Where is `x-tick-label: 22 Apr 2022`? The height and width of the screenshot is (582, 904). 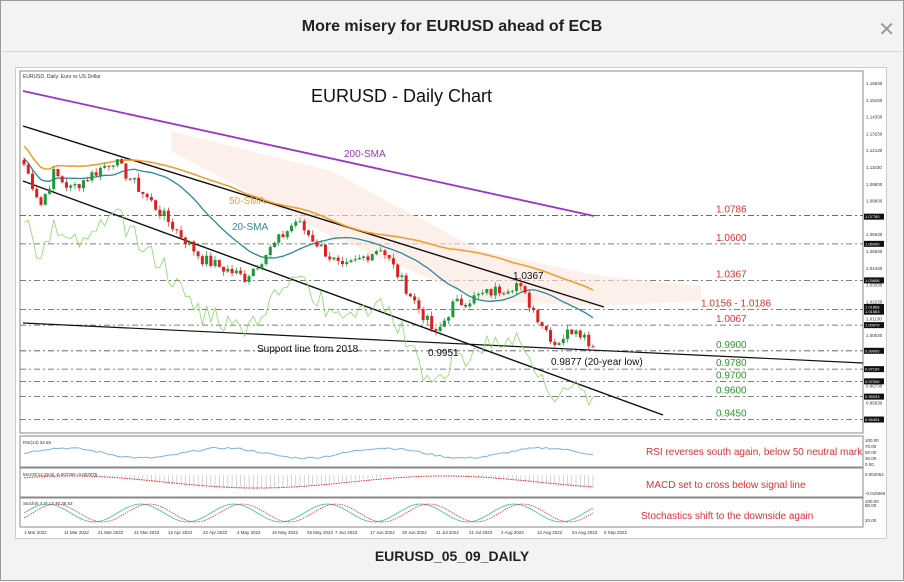 x-tick-label: 22 Apr 2022 is located at coordinates (215, 532).